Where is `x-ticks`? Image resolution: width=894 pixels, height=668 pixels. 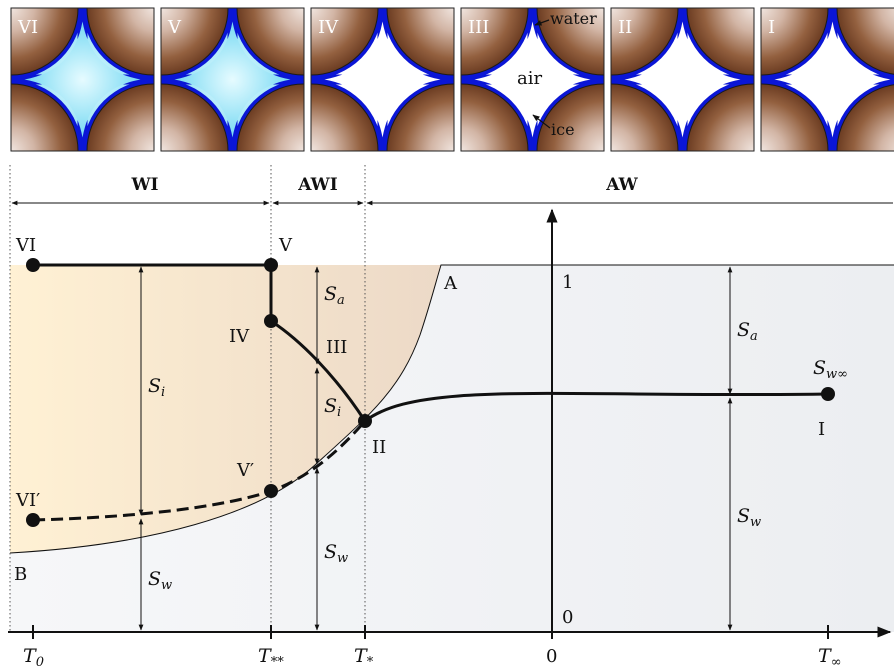
x-ticks is located at coordinates (430, 632).